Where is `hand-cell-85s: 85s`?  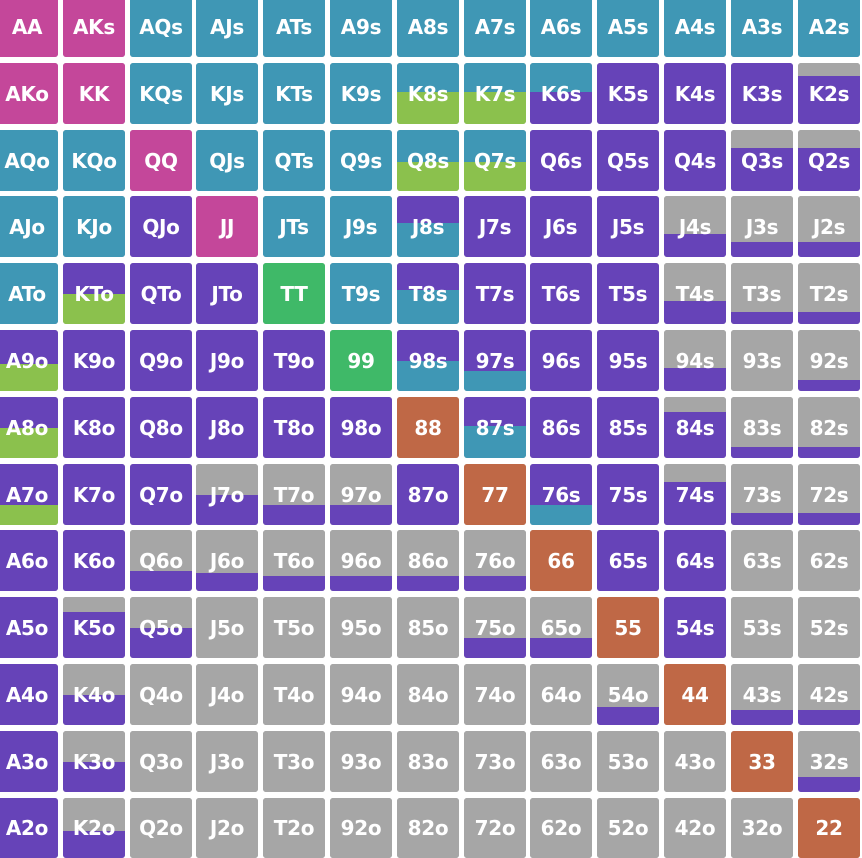 hand-cell-85s: 85s is located at coordinates (628, 427).